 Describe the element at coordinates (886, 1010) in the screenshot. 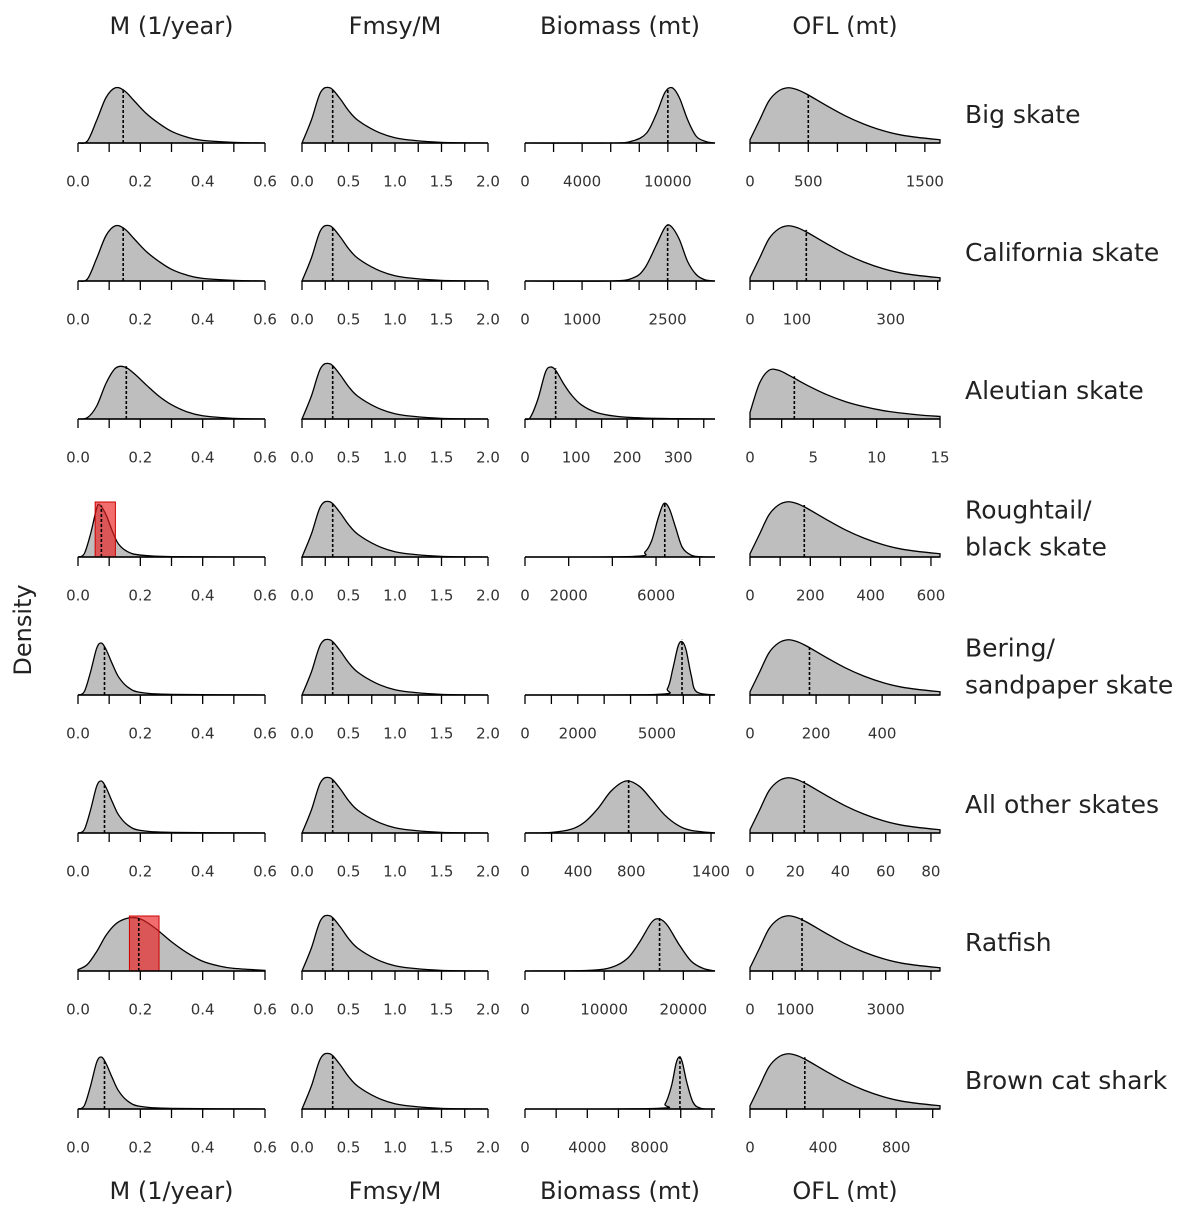

I see `x-tick-label: 3000` at that location.